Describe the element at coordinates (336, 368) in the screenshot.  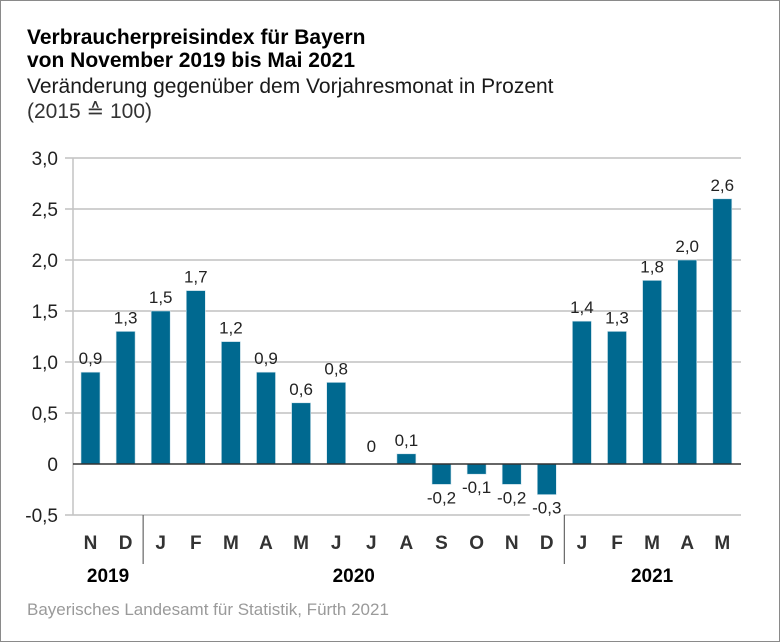
I see `data-label: 0,8` at that location.